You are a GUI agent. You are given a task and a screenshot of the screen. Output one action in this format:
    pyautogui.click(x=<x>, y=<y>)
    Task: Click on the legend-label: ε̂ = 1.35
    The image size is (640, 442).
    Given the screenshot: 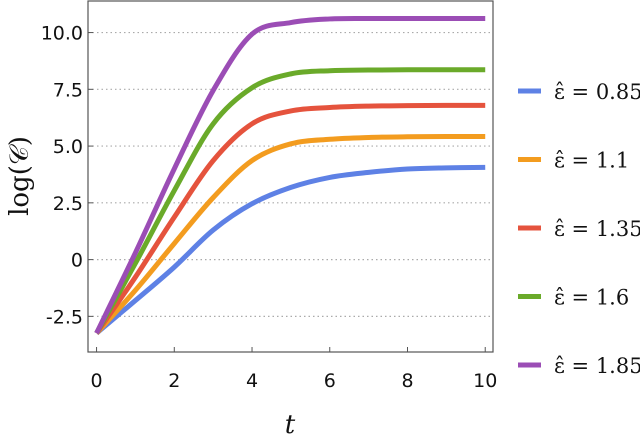 What is the action you would take?
    pyautogui.click(x=597, y=229)
    